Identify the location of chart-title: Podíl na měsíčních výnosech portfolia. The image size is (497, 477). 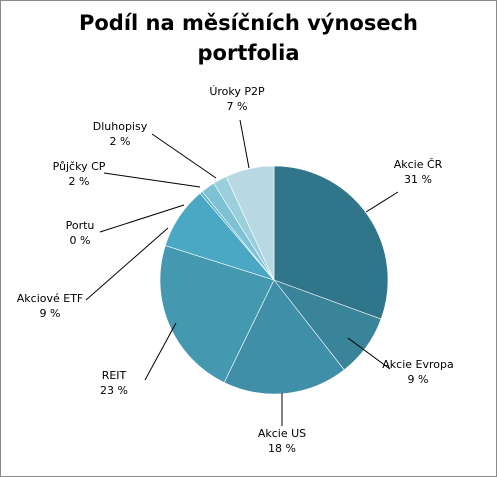
(248, 38).